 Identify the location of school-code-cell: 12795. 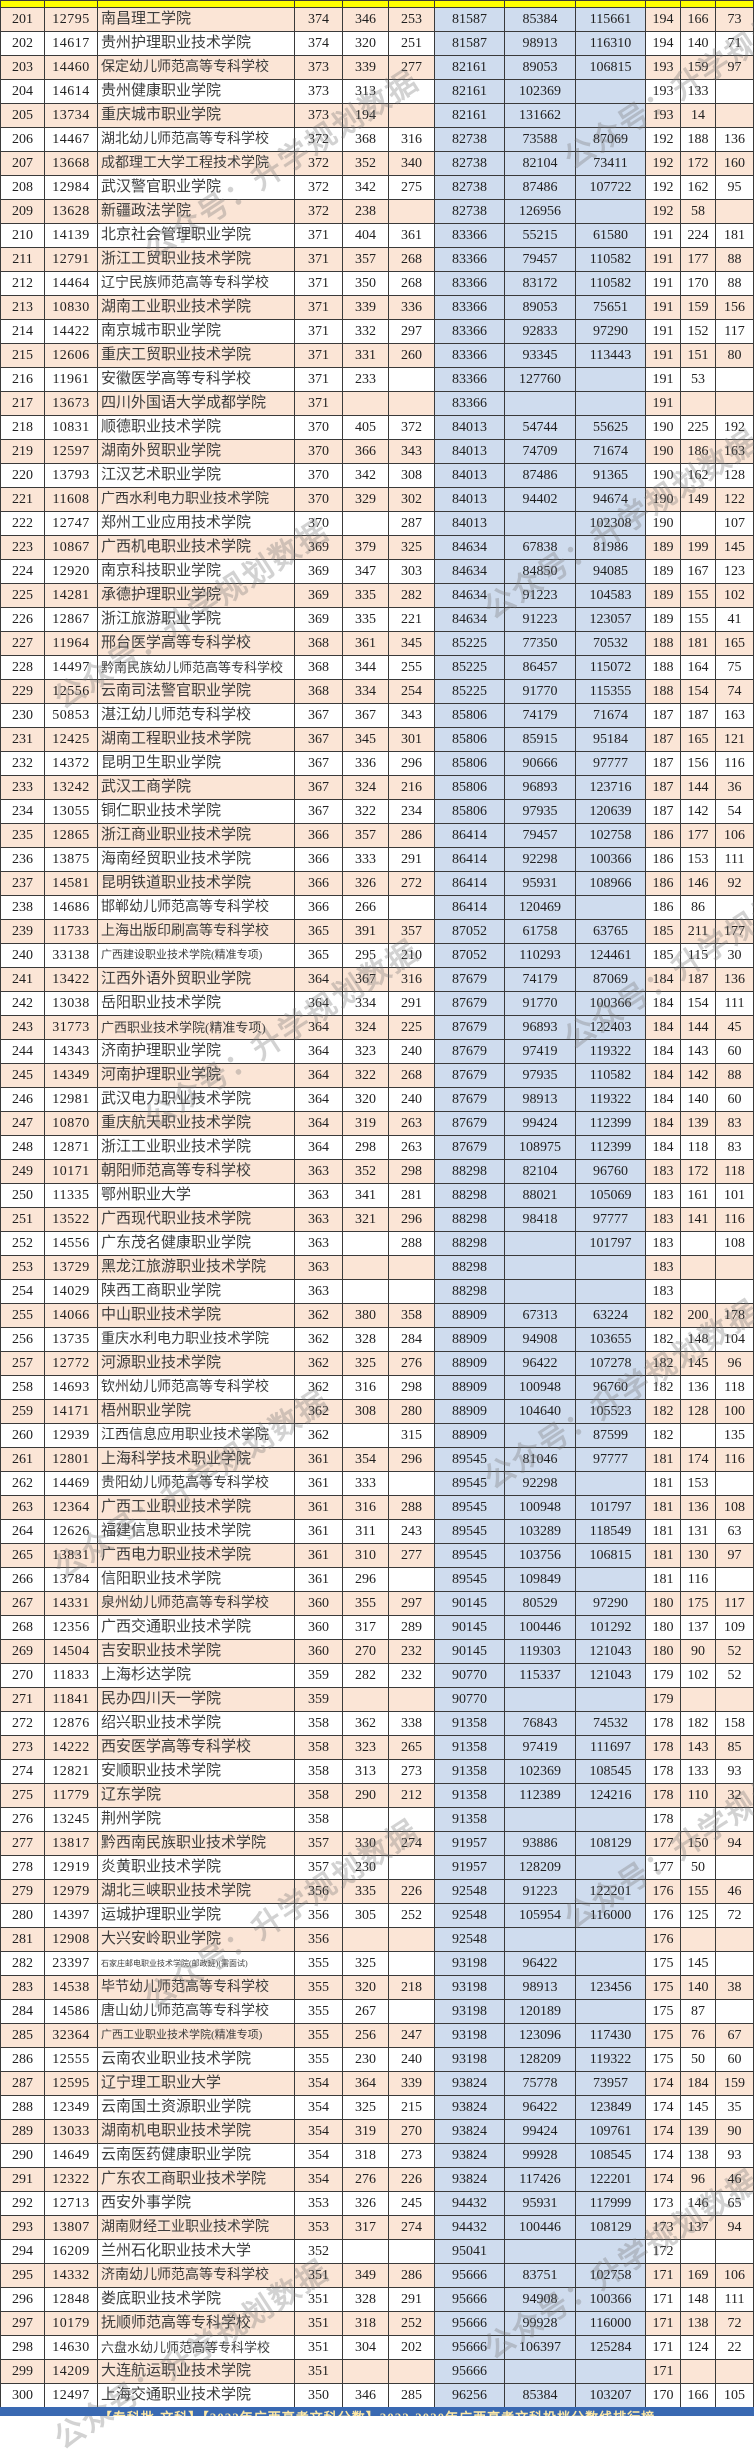
(71, 19).